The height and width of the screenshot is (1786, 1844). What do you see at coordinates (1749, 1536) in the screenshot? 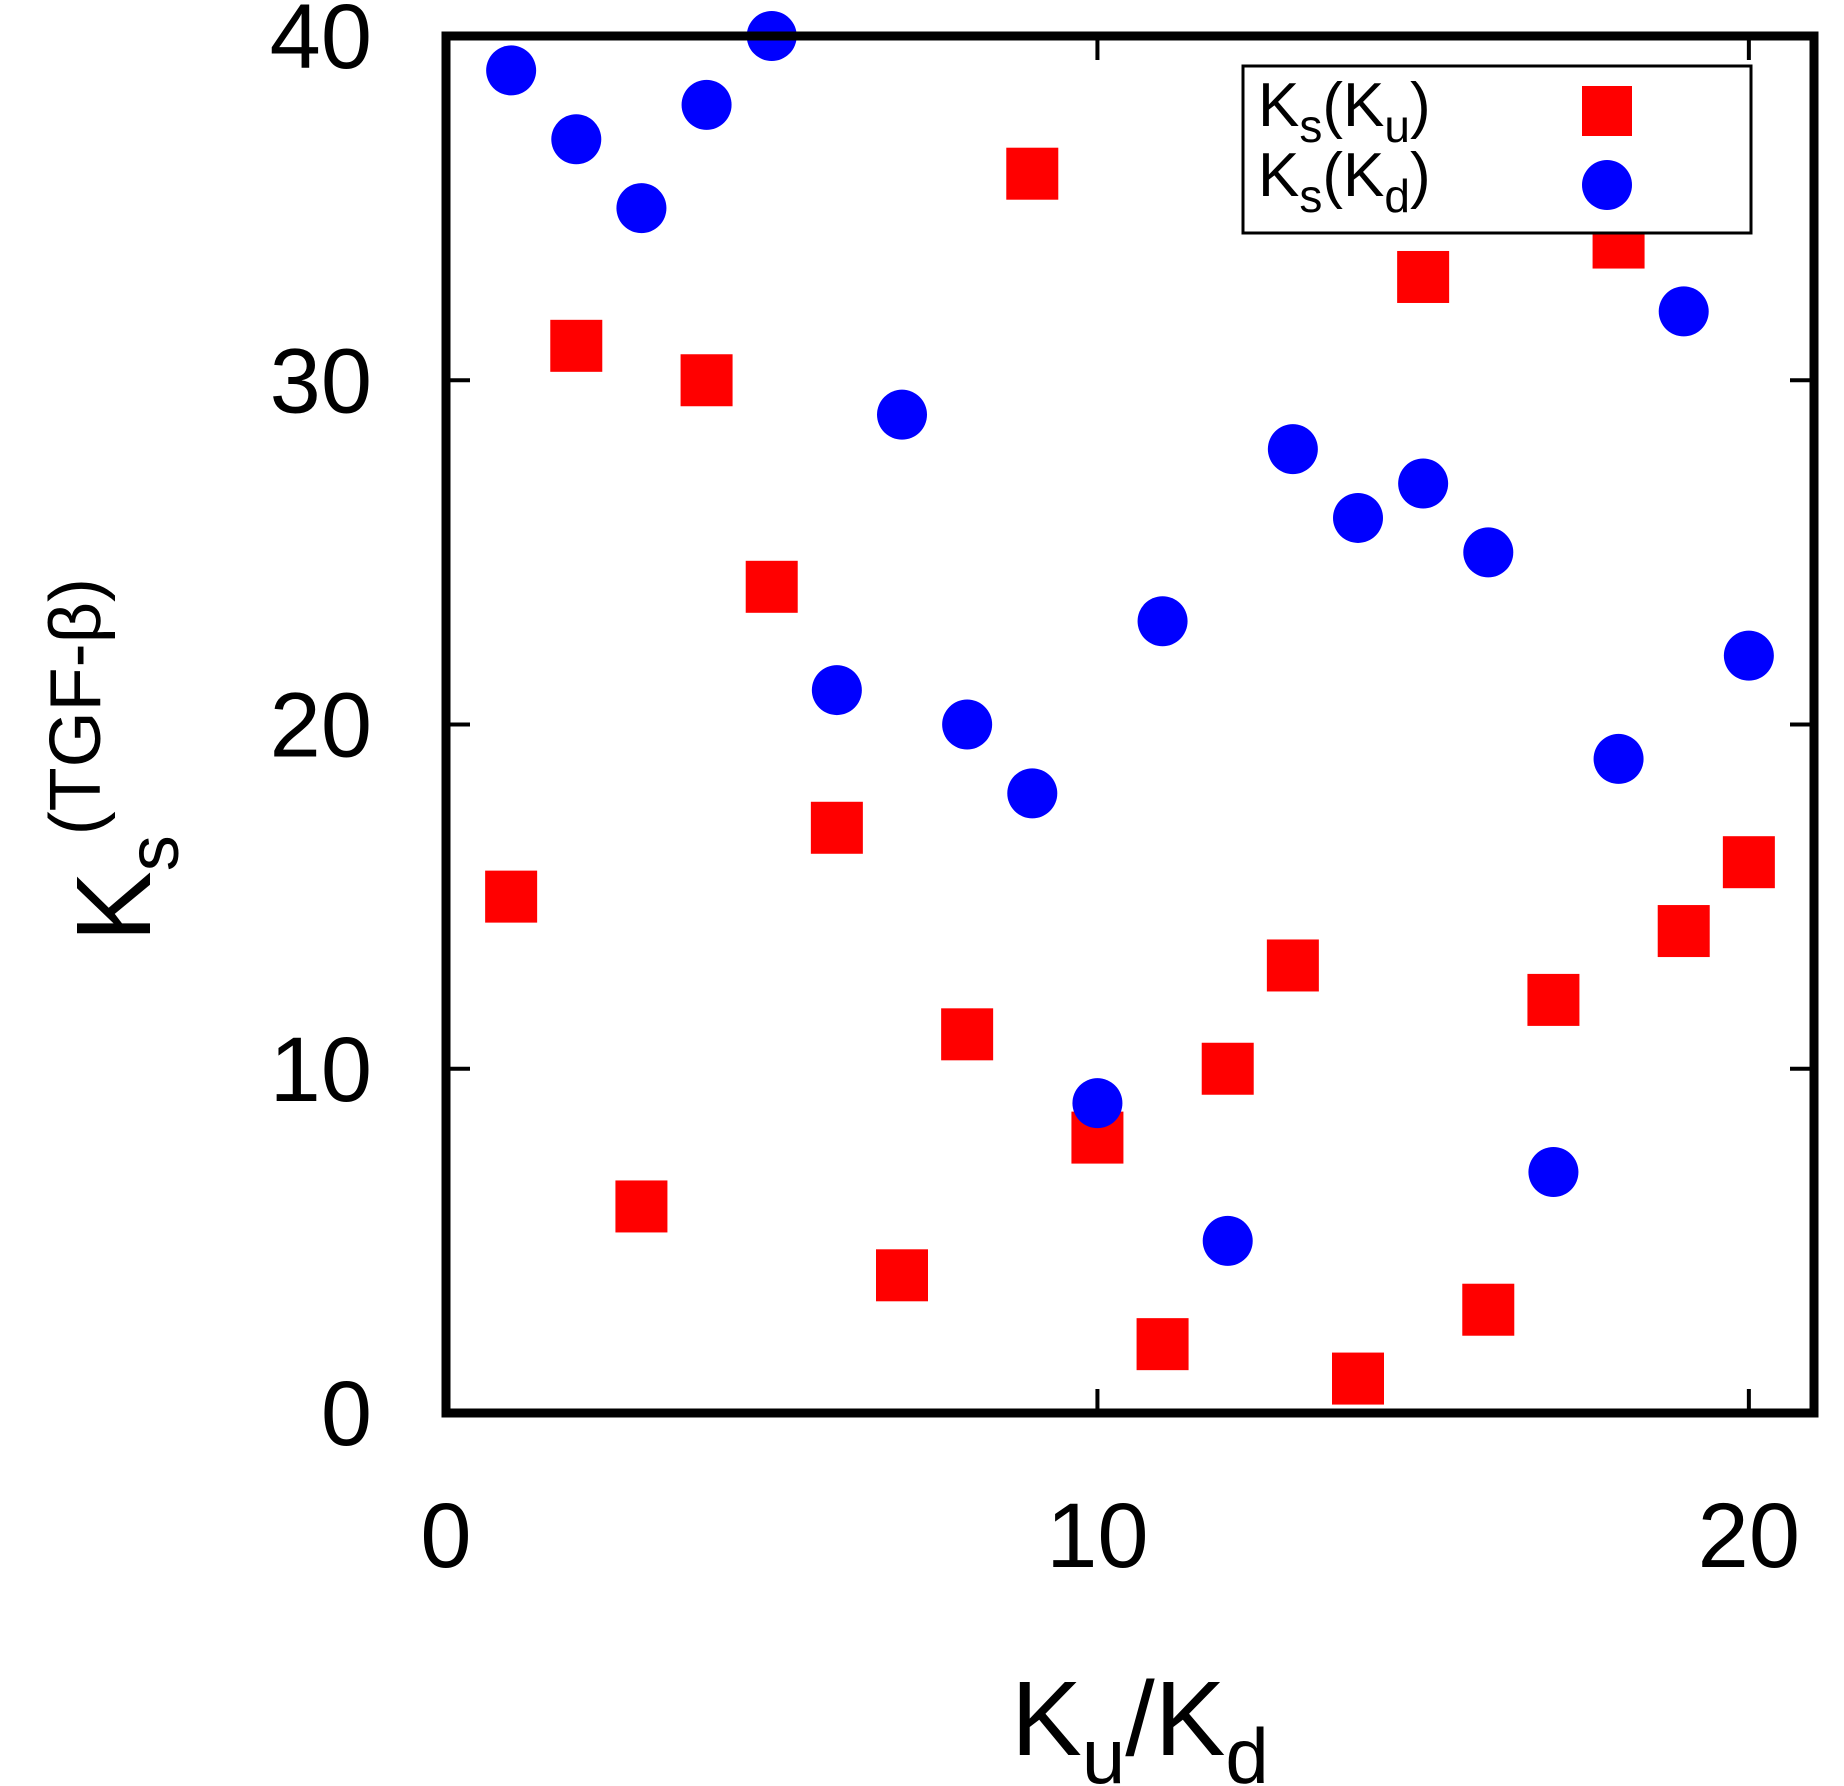
I see `x-tick-label-2: 20` at bounding box center [1749, 1536].